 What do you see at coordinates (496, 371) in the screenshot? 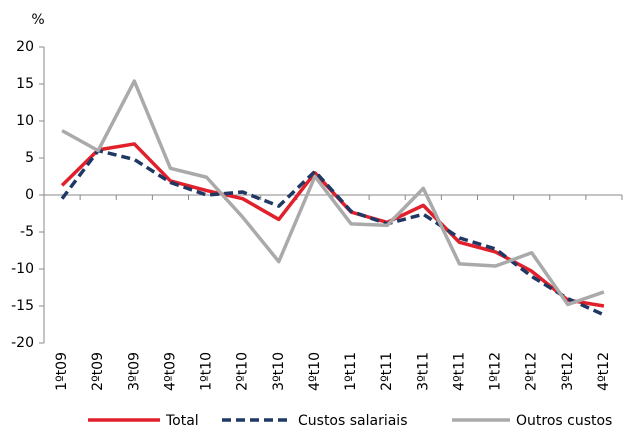
I see `x-tick-label: 1ºt12` at bounding box center [496, 371].